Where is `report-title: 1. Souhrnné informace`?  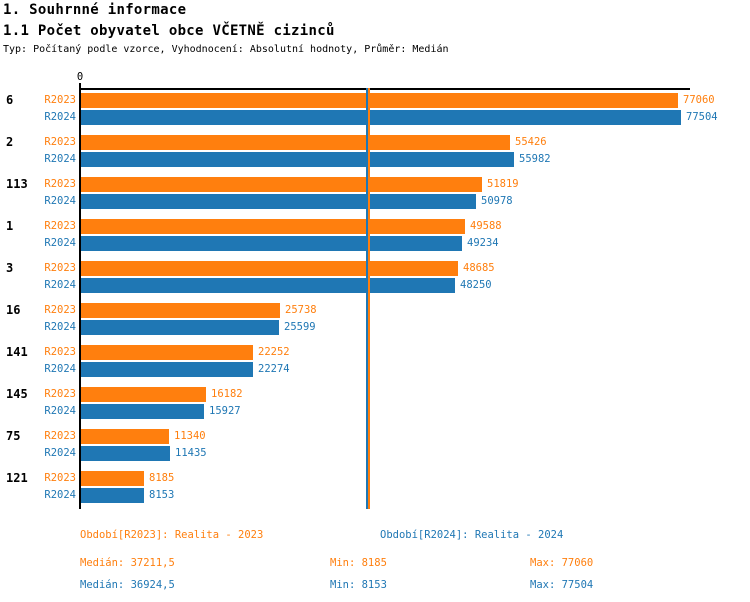
report-title: 1. Souhrnné informace is located at coordinates (95, 10).